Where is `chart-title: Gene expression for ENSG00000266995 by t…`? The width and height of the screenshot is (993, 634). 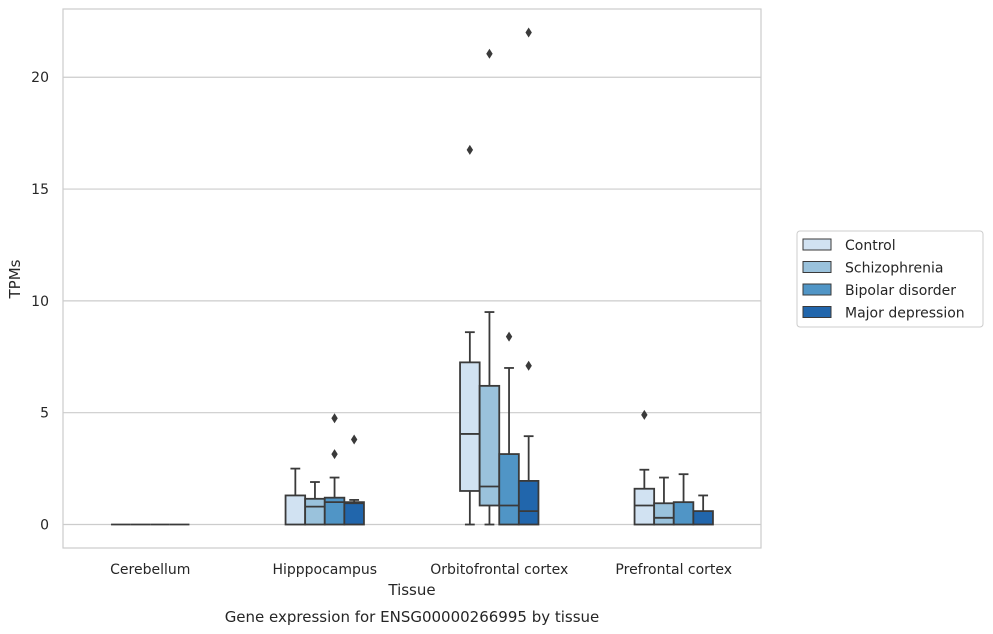 chart-title: Gene expression for ENSG00000266995 by t… is located at coordinates (412, 617).